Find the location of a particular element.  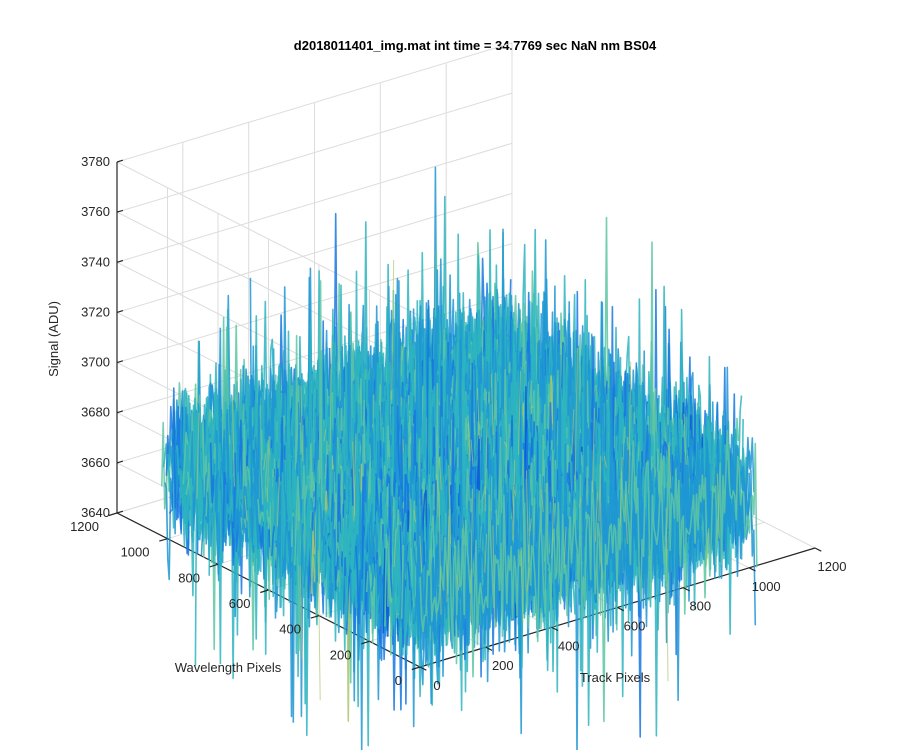

z-tick-label: 3660 is located at coordinates (95, 462).